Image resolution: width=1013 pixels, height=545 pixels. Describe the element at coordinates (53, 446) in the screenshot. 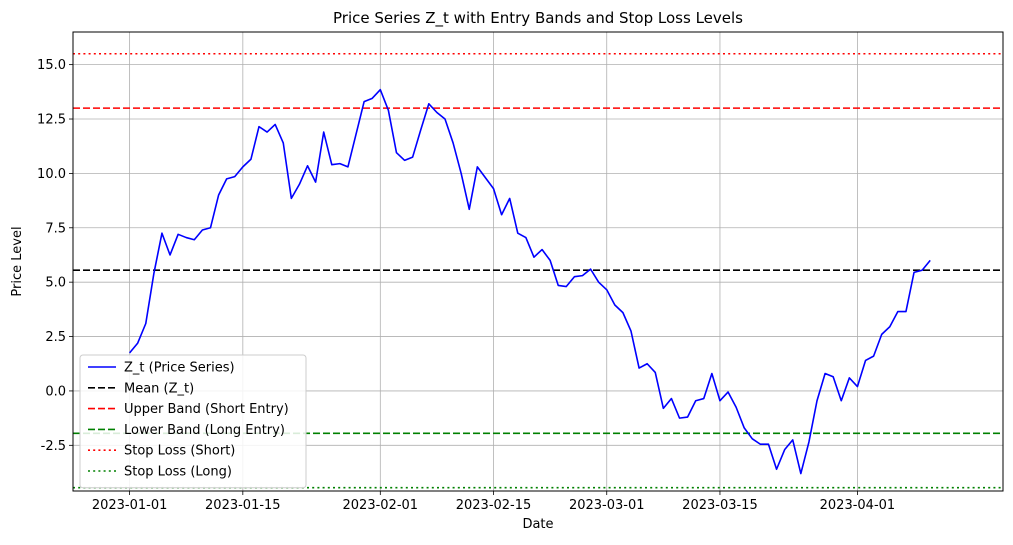

I see `y-tick-label: -2.5` at that location.